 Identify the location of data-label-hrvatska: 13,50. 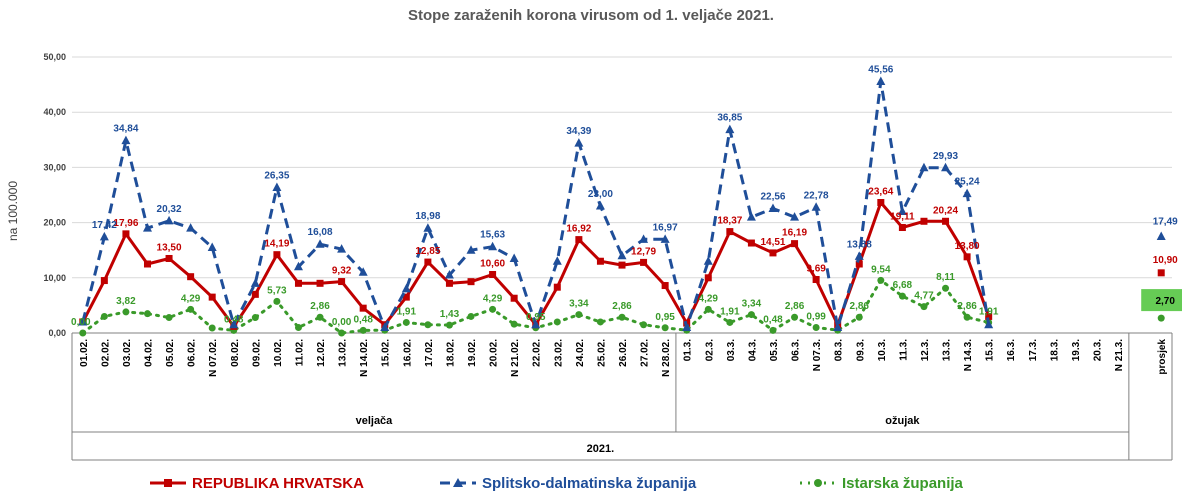
(169, 247).